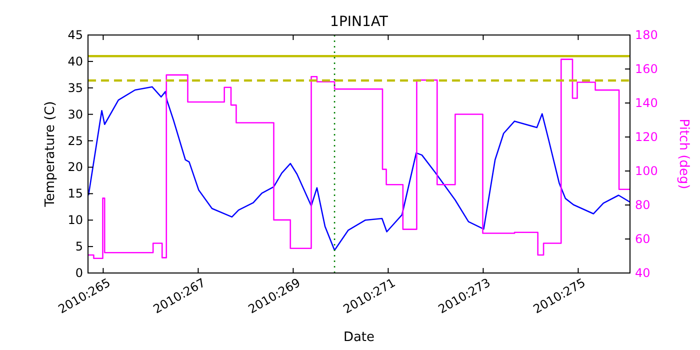 Image resolution: width=700 pixels, height=350 pixels. Describe the element at coordinates (75, 141) in the screenshot. I see `y-tick-label: 25` at that location.